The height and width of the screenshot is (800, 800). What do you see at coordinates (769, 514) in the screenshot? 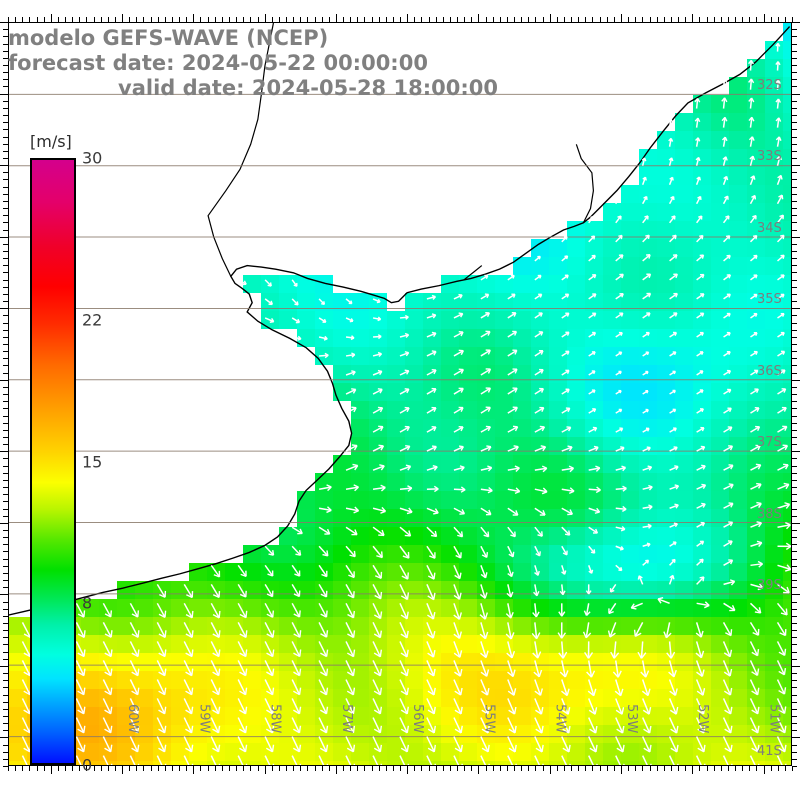
I see `lat-label: 38S` at bounding box center [769, 514].